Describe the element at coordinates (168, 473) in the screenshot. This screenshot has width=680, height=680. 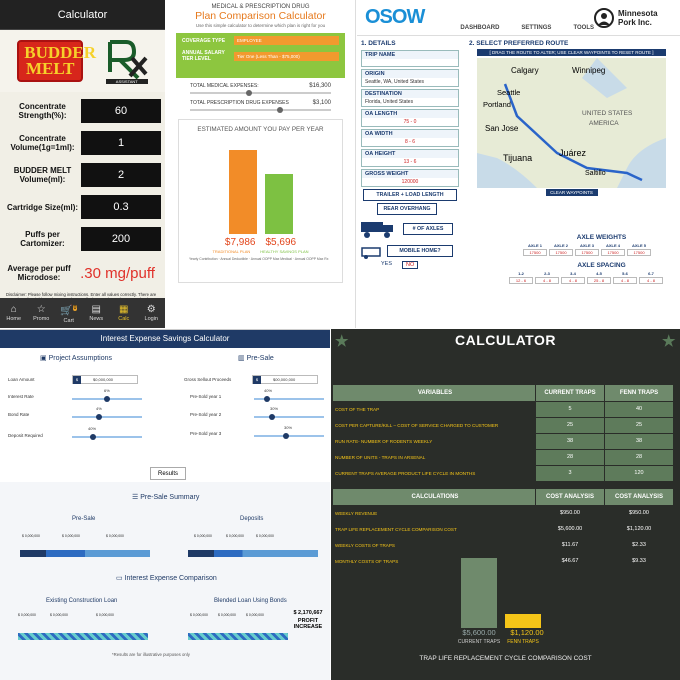
I see `results-button: Results` at that location.